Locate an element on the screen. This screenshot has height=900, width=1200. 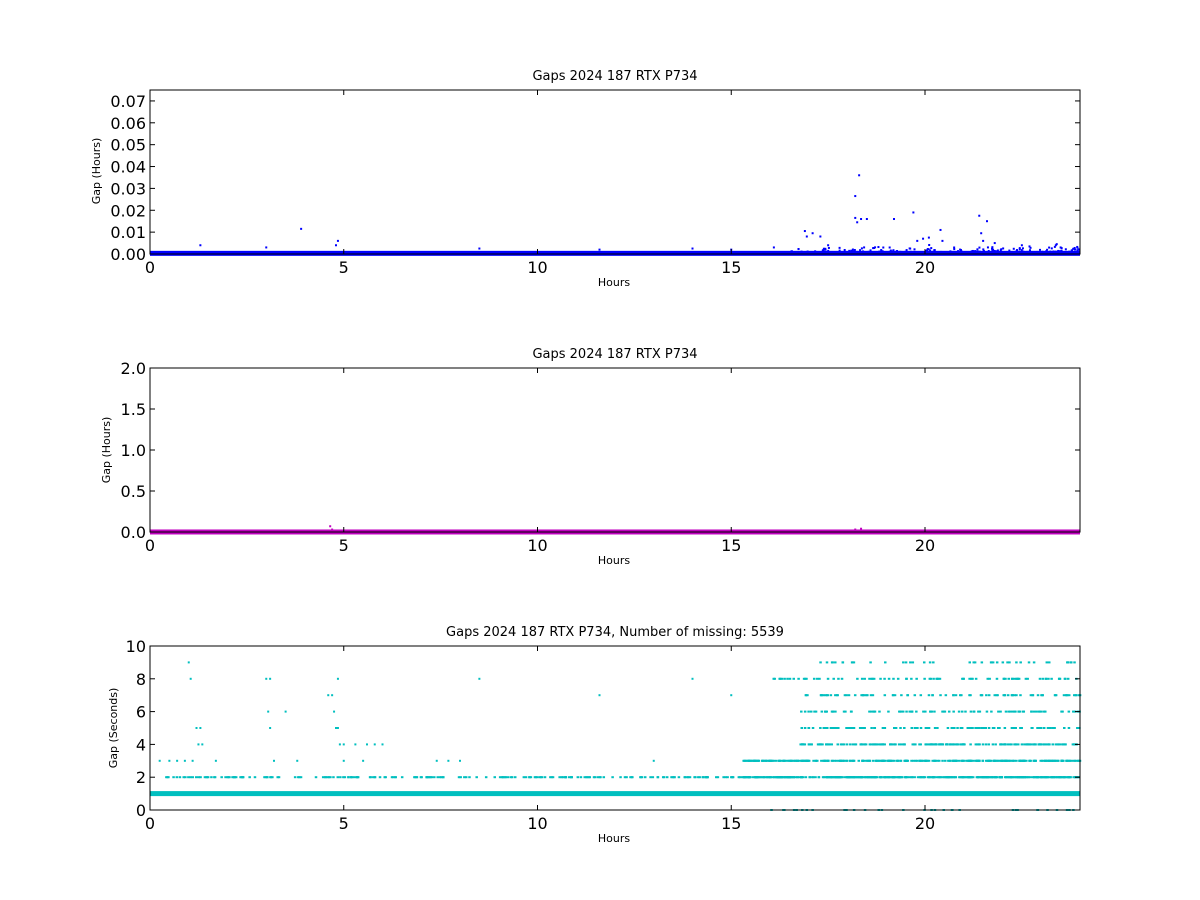
panel-3-ylabel: Gap (Seconds) is located at coordinates (113, 728).